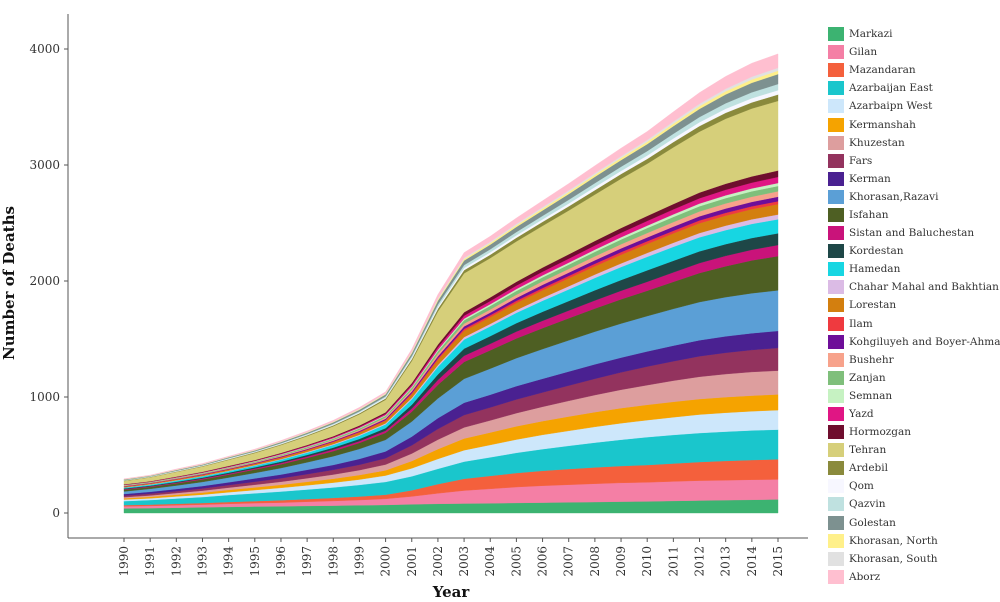  I want to click on legend-label: Fars, so click(861, 160).